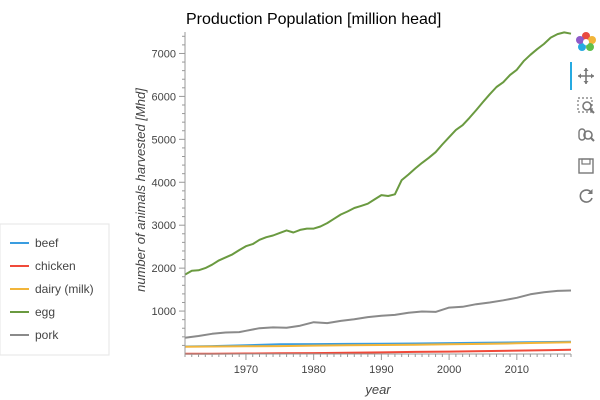 The width and height of the screenshot is (600, 400). I want to click on y-tick-label: 7000, so click(164, 54).